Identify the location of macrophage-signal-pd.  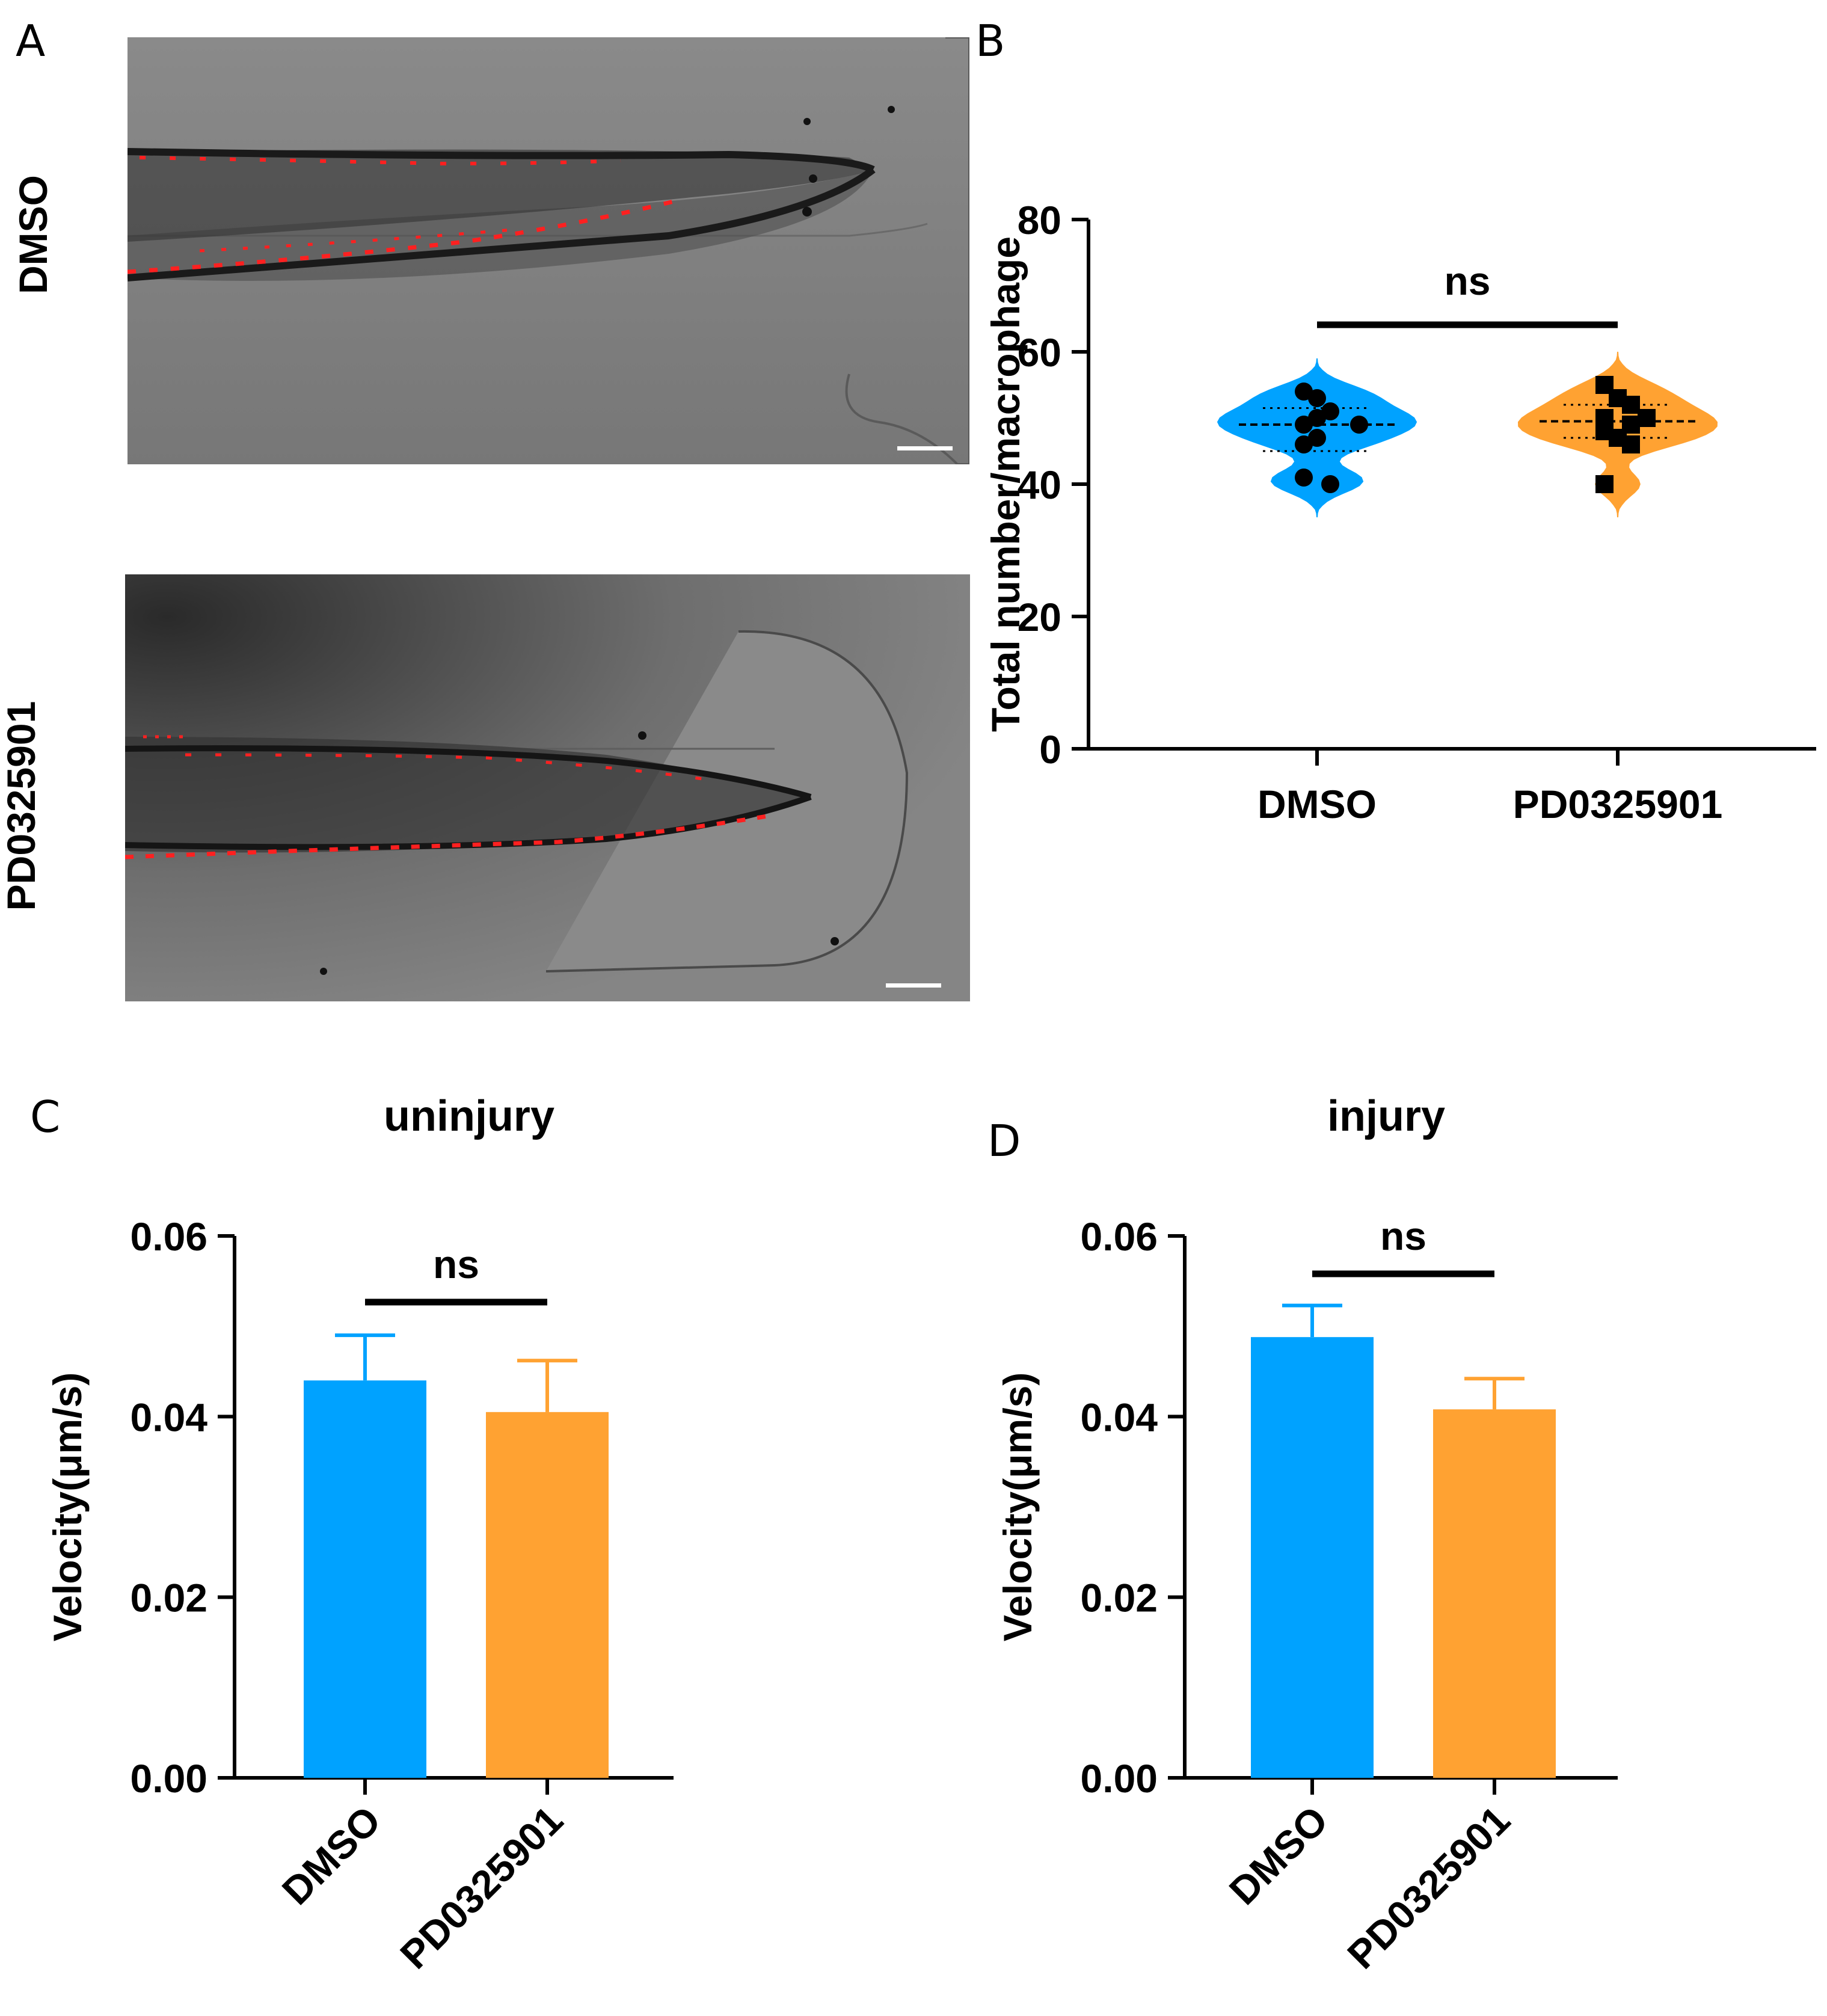
(450, 797).